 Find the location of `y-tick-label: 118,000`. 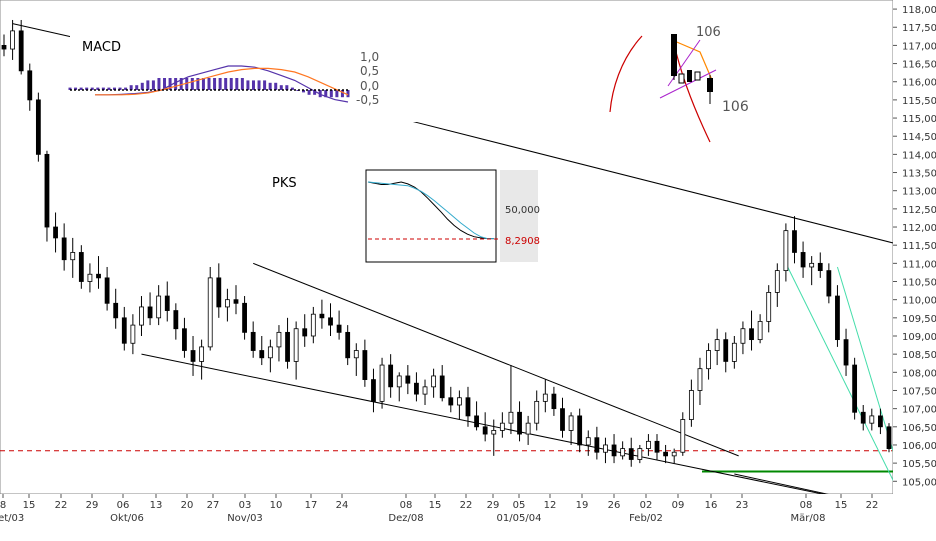

y-tick-label: 118,000 is located at coordinates (919, 10).